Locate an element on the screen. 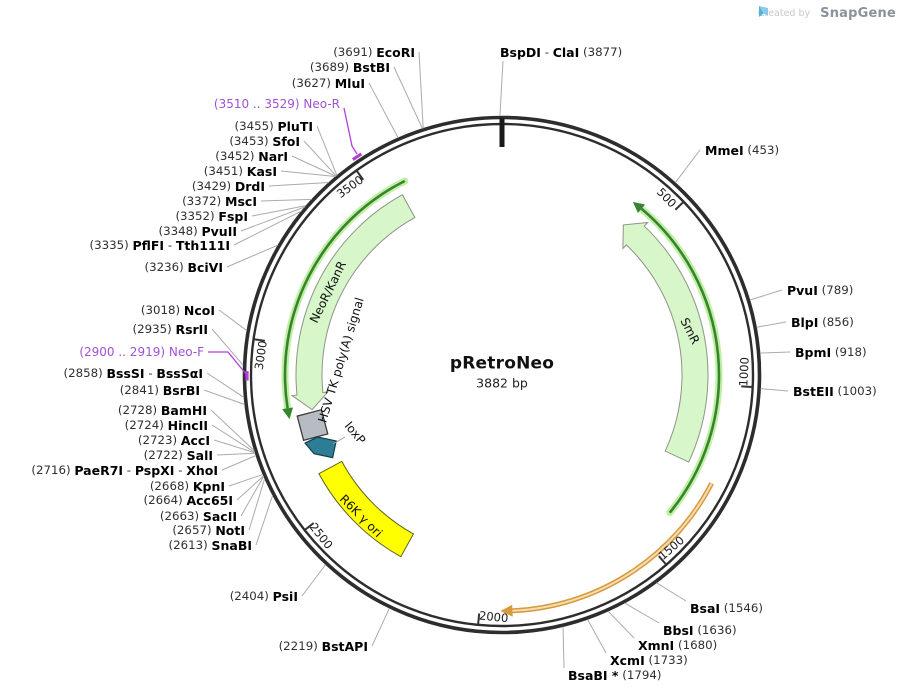 The height and width of the screenshot is (694, 906). enzyme-label-ecori: (3691) EcoRI is located at coordinates (374, 52).